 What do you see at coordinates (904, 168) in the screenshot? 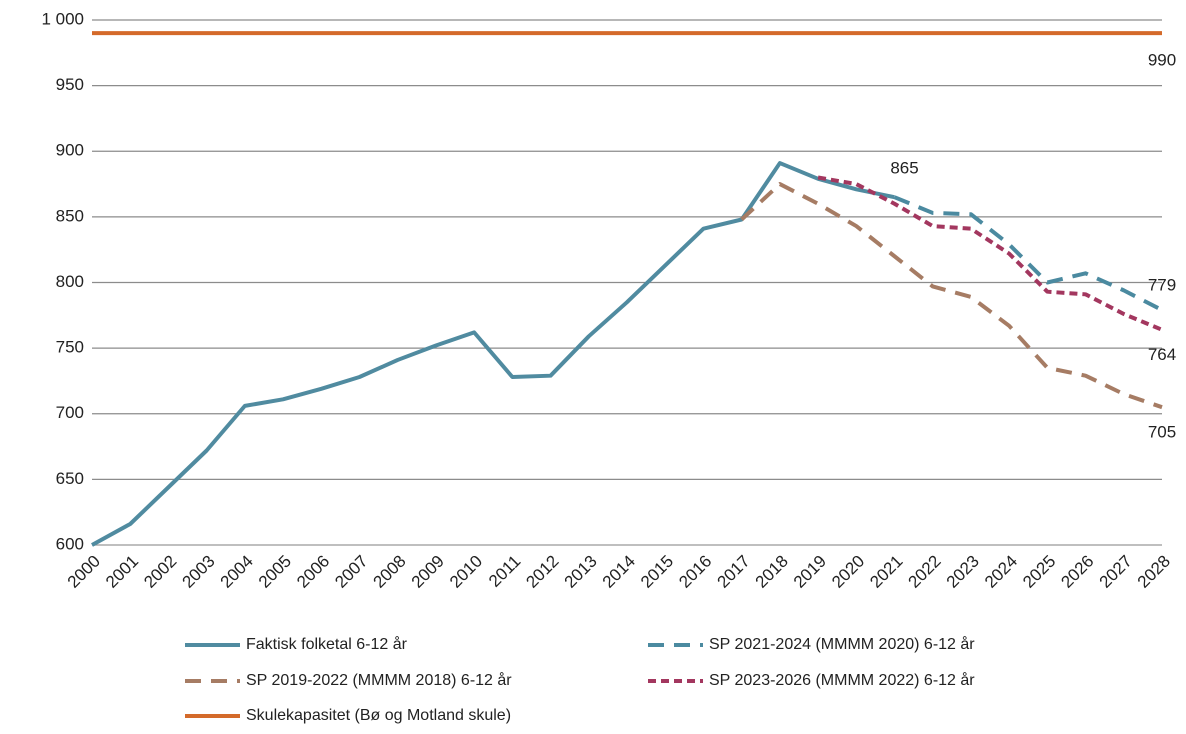
I see `data-label: 865` at bounding box center [904, 168].